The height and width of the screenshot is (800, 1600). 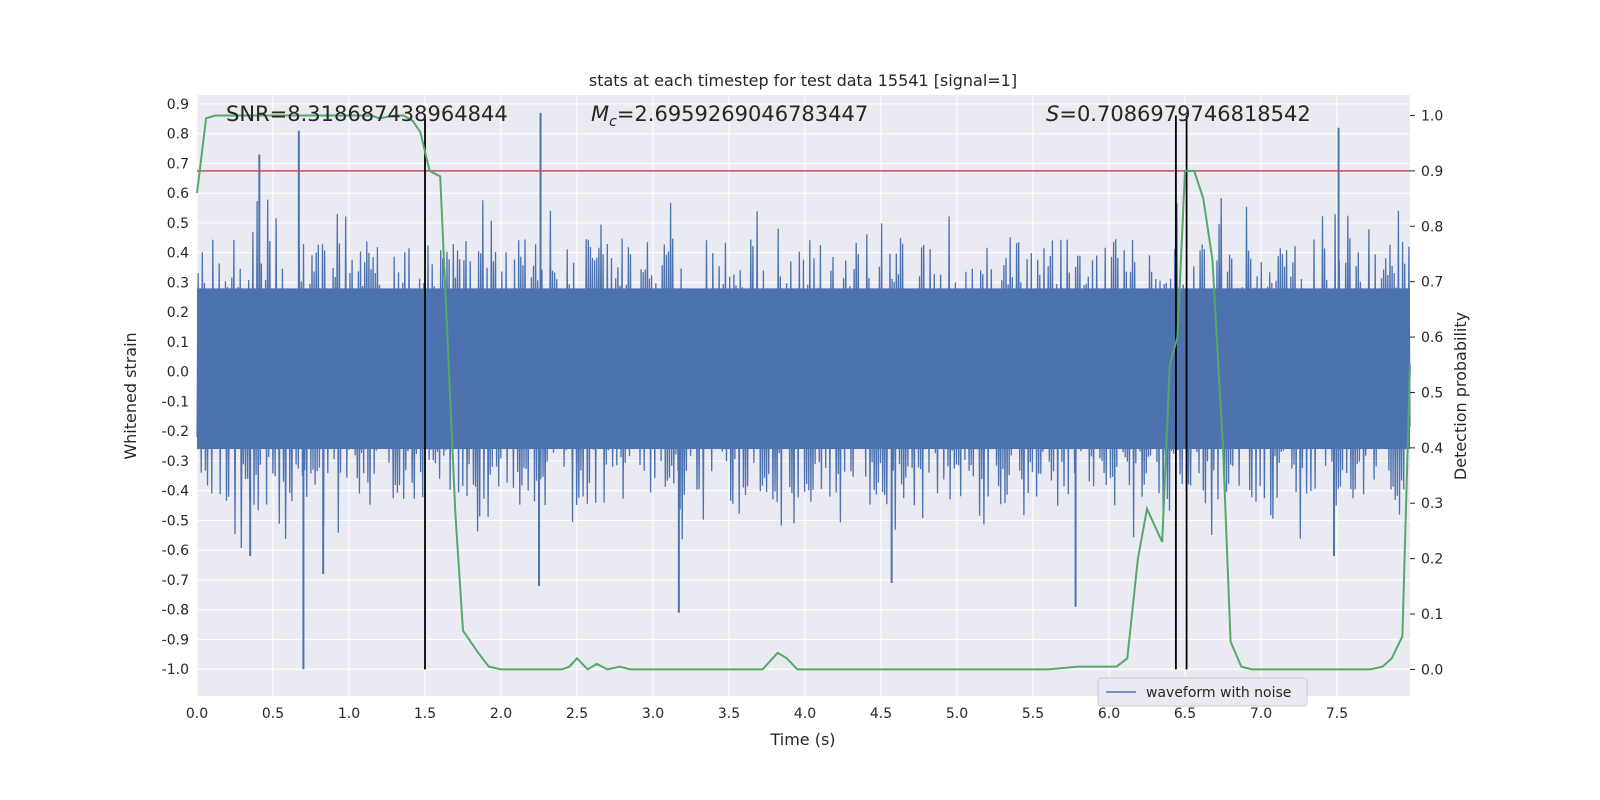 I want to click on y-tick-label: -0.6, so click(x=175, y=551).